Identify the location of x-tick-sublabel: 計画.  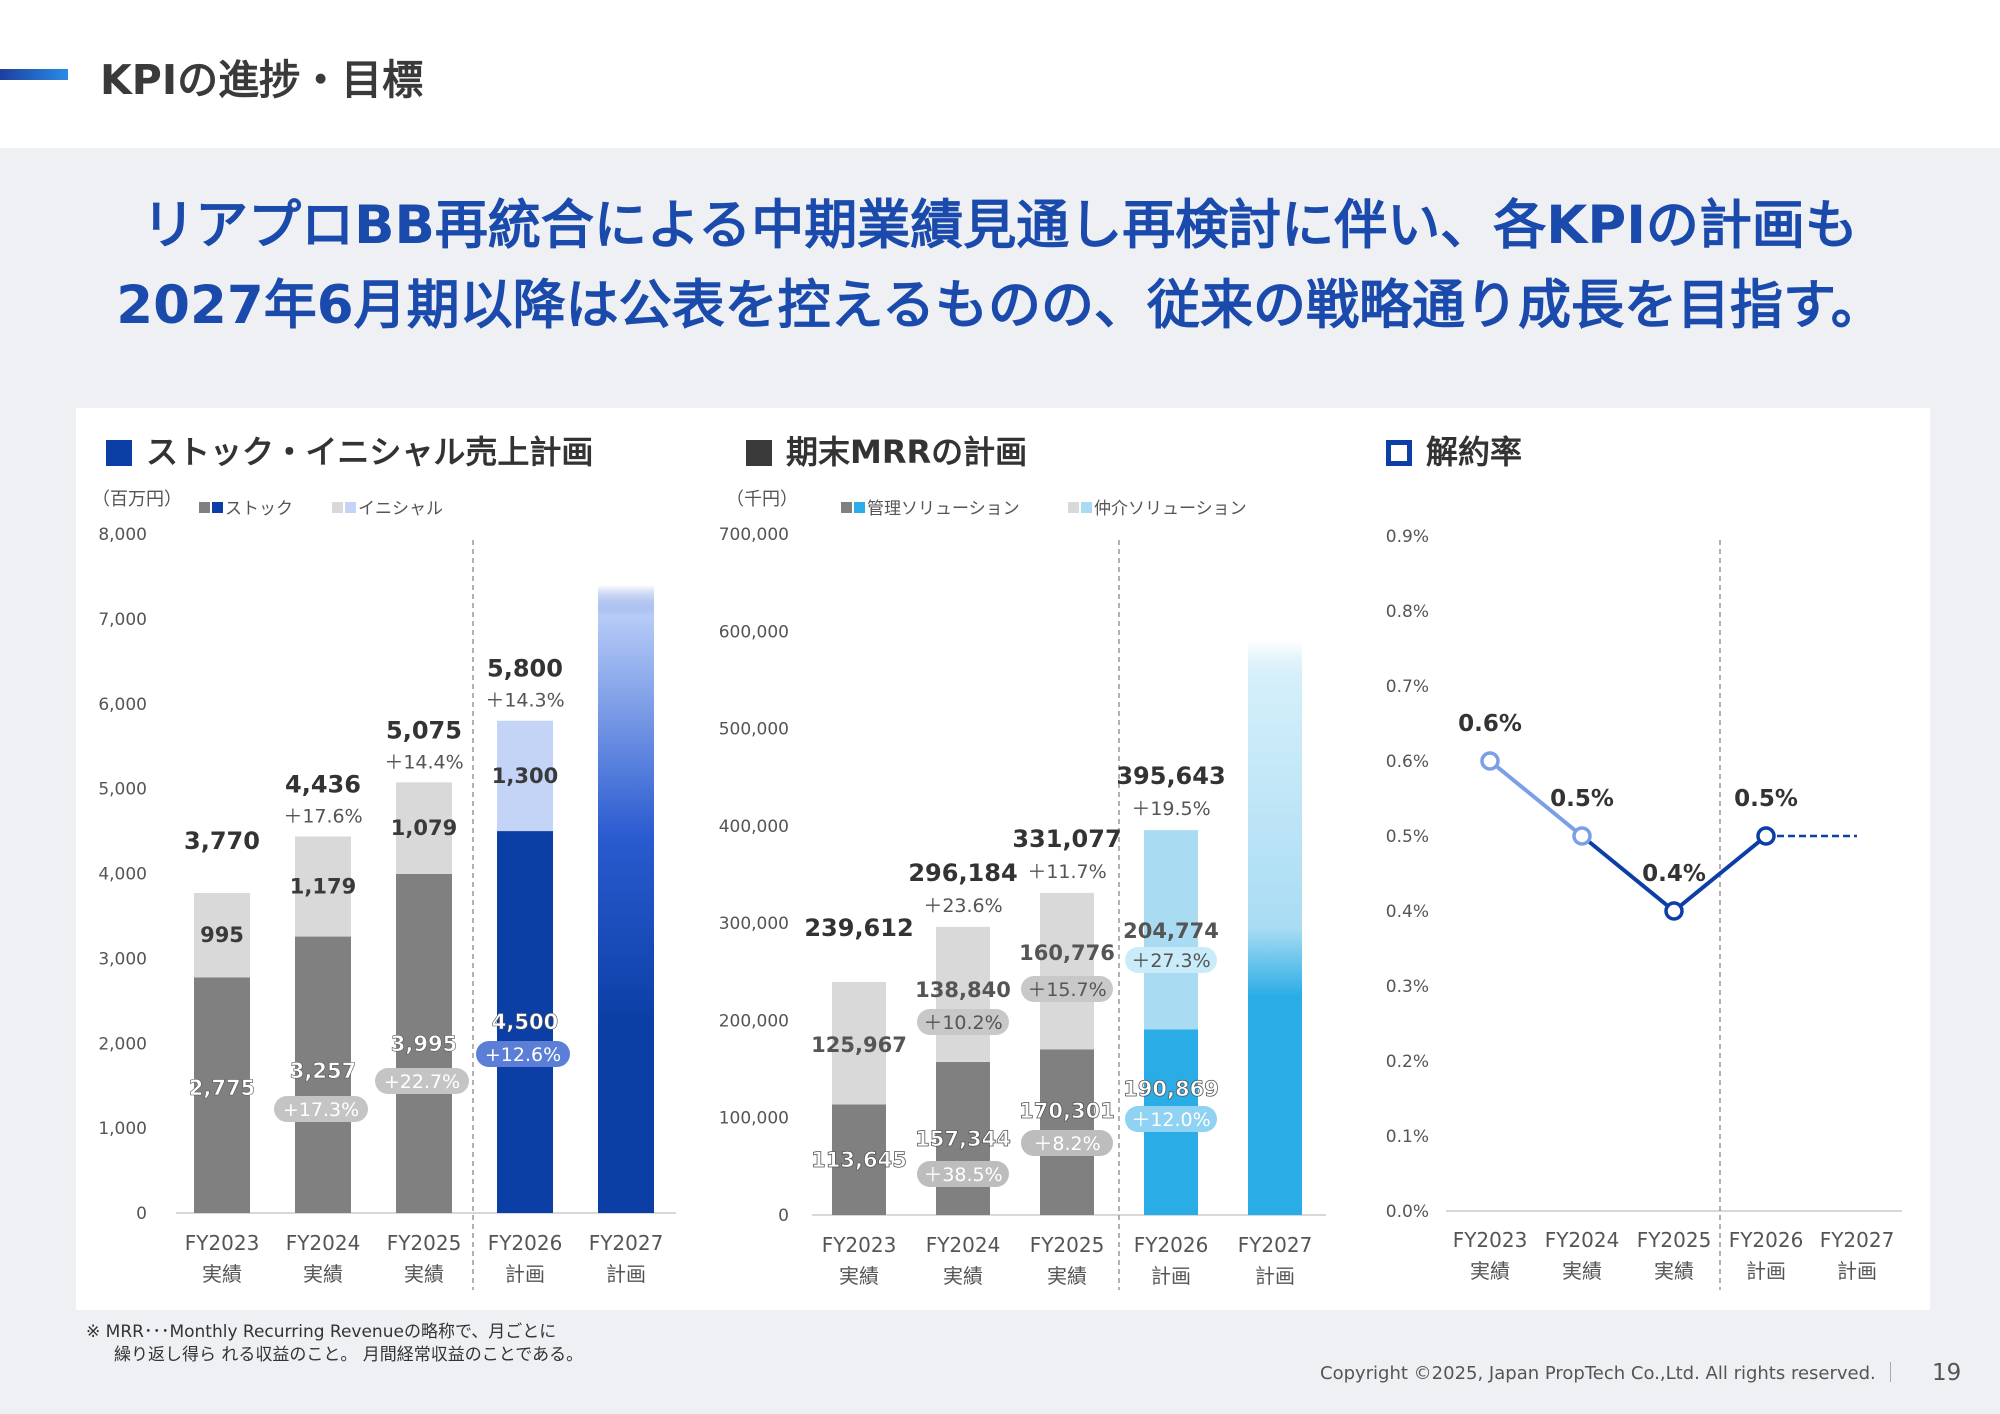
(626, 1274).